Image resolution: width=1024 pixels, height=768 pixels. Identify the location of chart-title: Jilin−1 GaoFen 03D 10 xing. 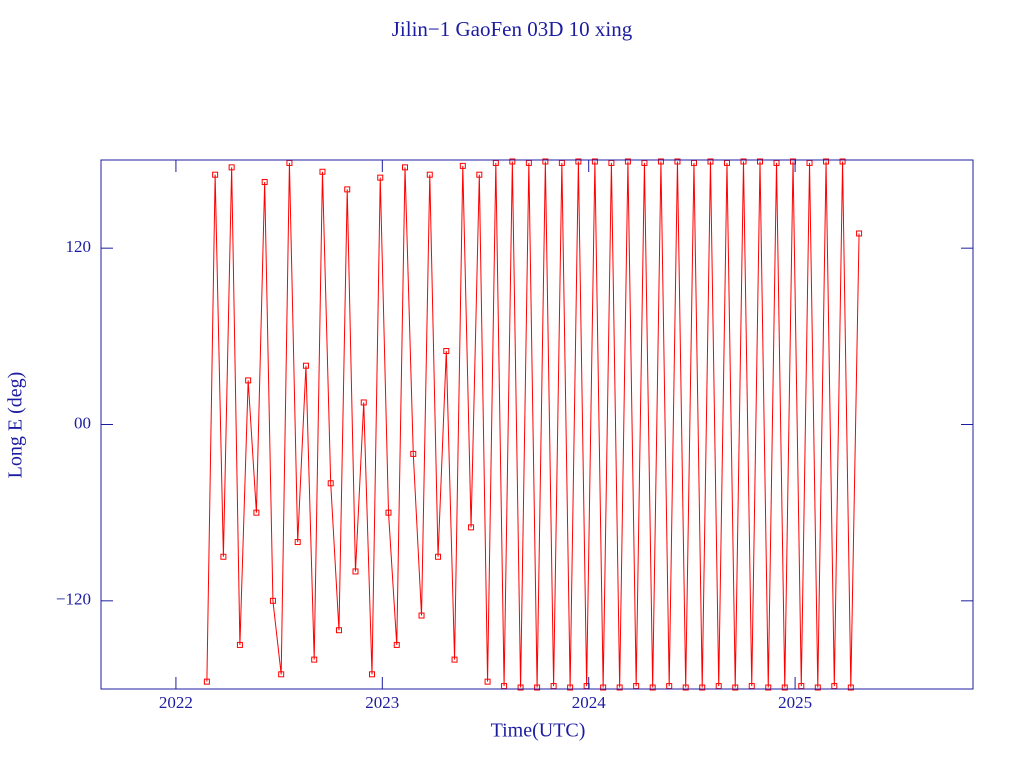
(512, 29).